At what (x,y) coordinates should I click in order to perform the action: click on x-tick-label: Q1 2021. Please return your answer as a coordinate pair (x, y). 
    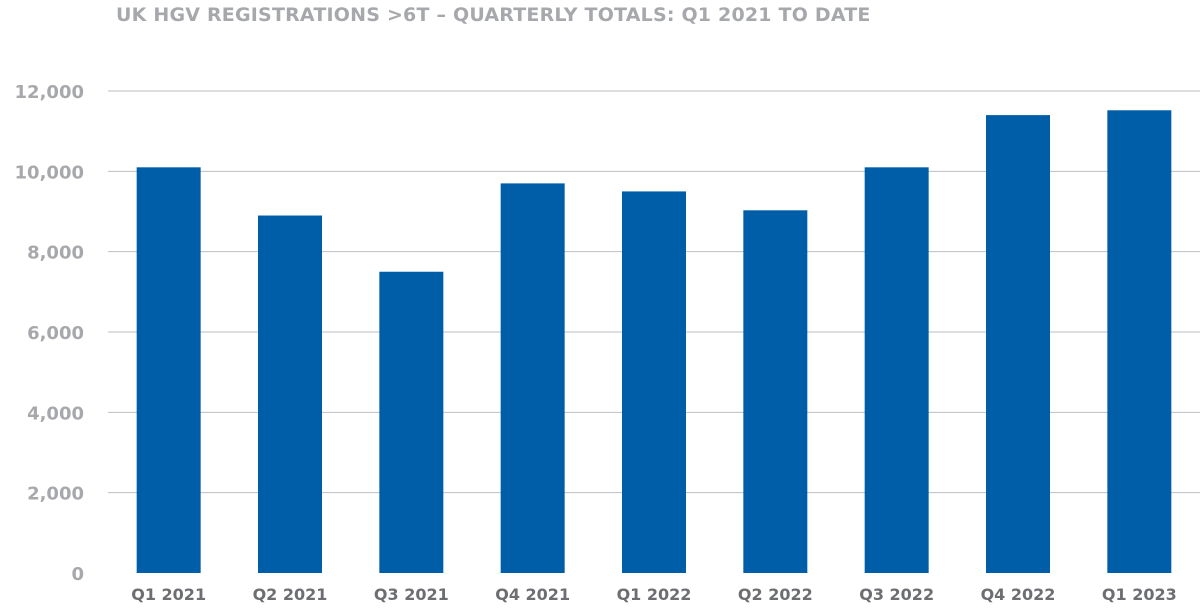
    Looking at the image, I should click on (168, 594).